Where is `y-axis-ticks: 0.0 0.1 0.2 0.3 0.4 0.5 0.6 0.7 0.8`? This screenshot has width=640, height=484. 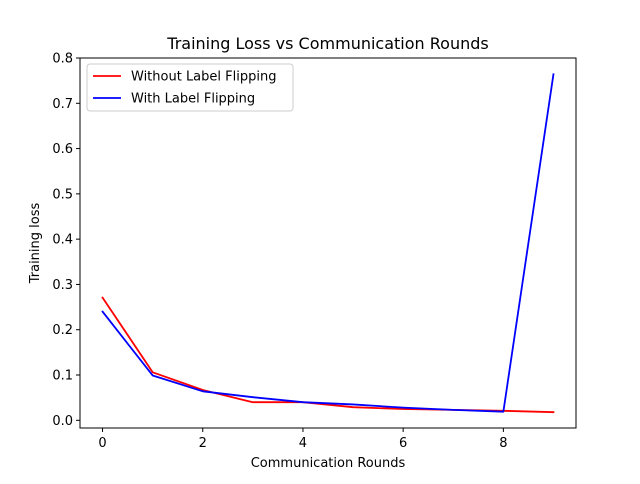 y-axis-ticks: 0.0 0.1 0.2 0.3 0.4 0.5 0.6 0.7 0.8 is located at coordinates (66, 240).